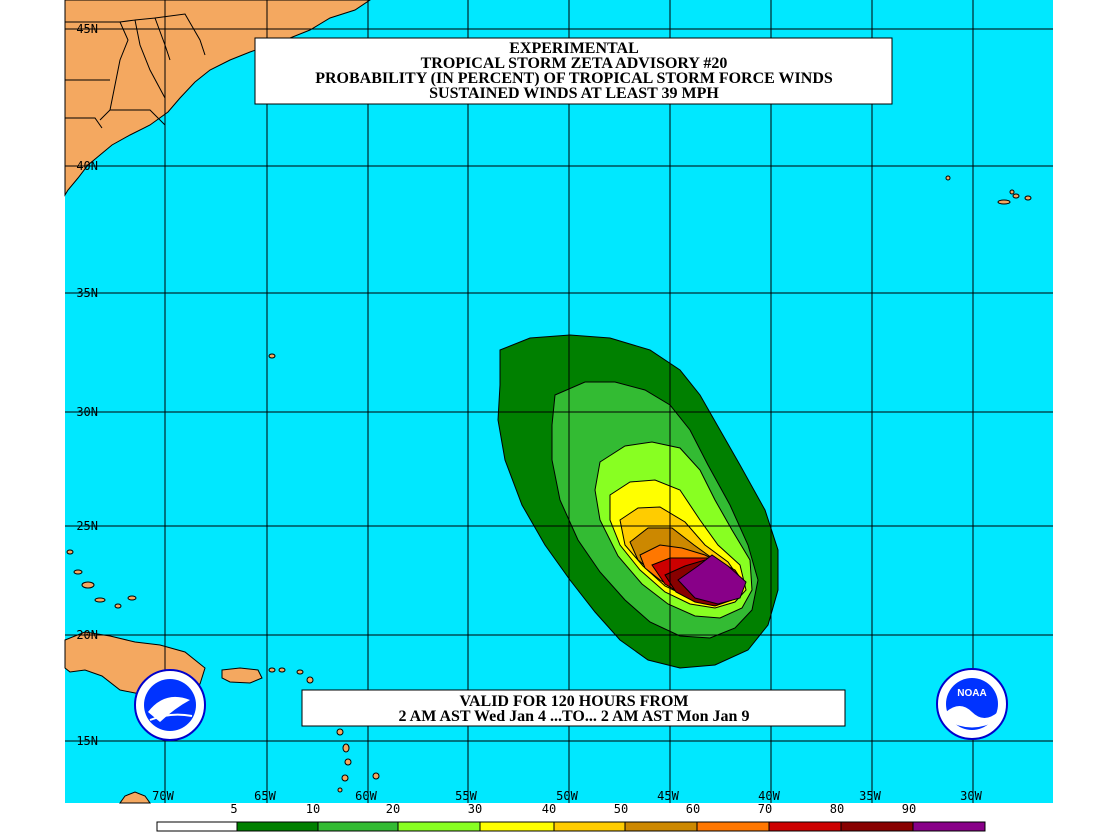 This screenshot has height=839, width=1119. What do you see at coordinates (668, 796) in the screenshot?
I see `lon-label: 45W` at bounding box center [668, 796].